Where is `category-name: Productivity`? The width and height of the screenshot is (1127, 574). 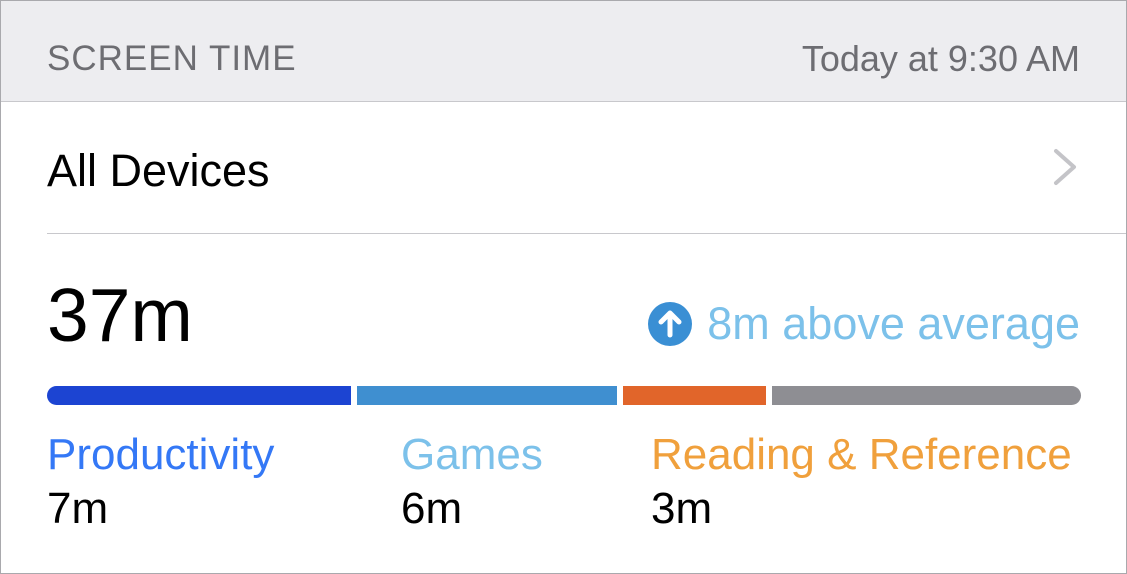
category-name: Productivity is located at coordinates (161, 454).